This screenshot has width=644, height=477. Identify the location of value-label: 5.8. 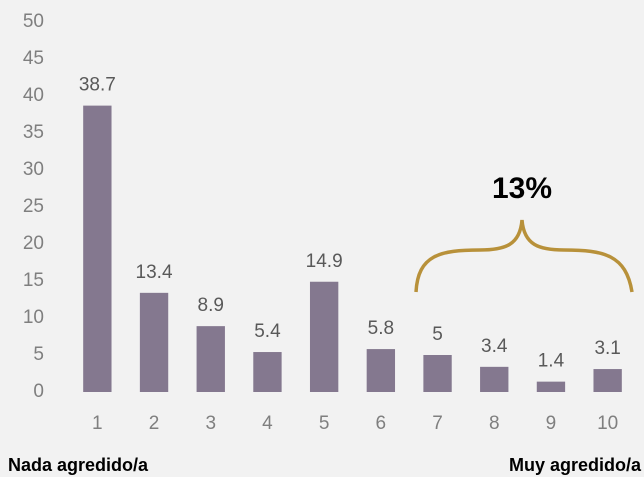
(381, 328).